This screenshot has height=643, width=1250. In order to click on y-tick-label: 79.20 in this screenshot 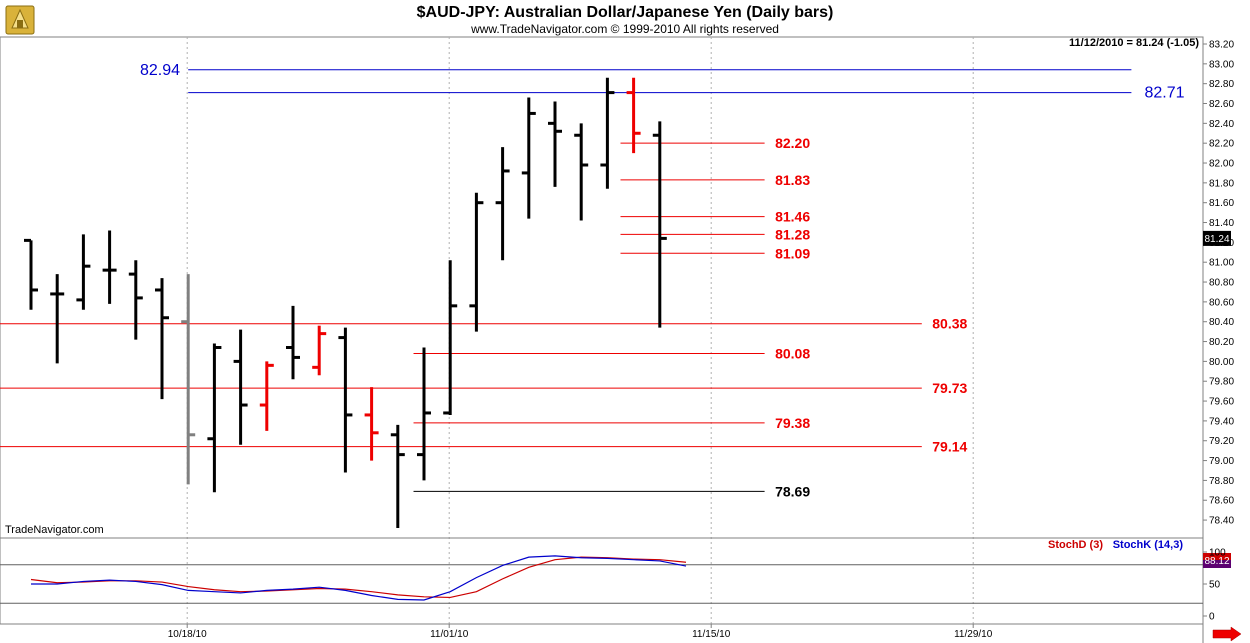, I will do `click(1221, 441)`.